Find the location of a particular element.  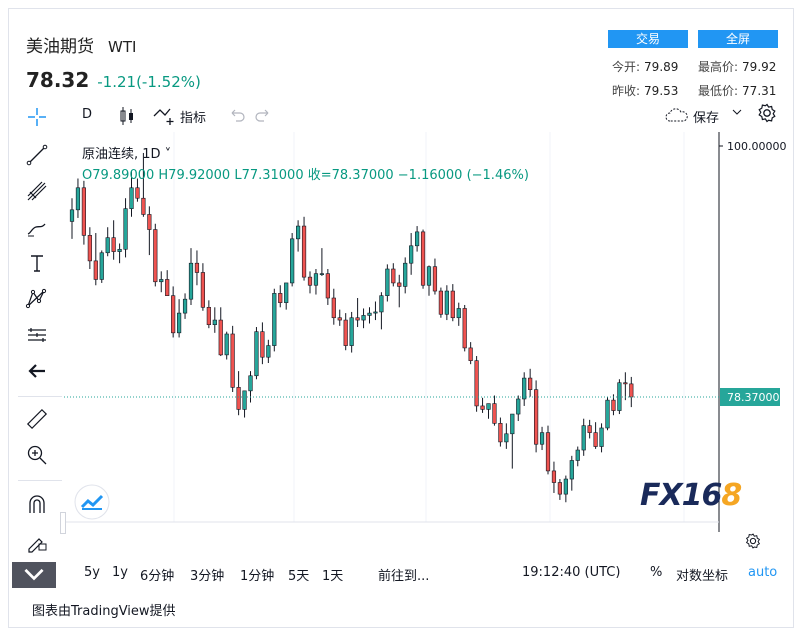

undo-icon is located at coordinates (237, 117).